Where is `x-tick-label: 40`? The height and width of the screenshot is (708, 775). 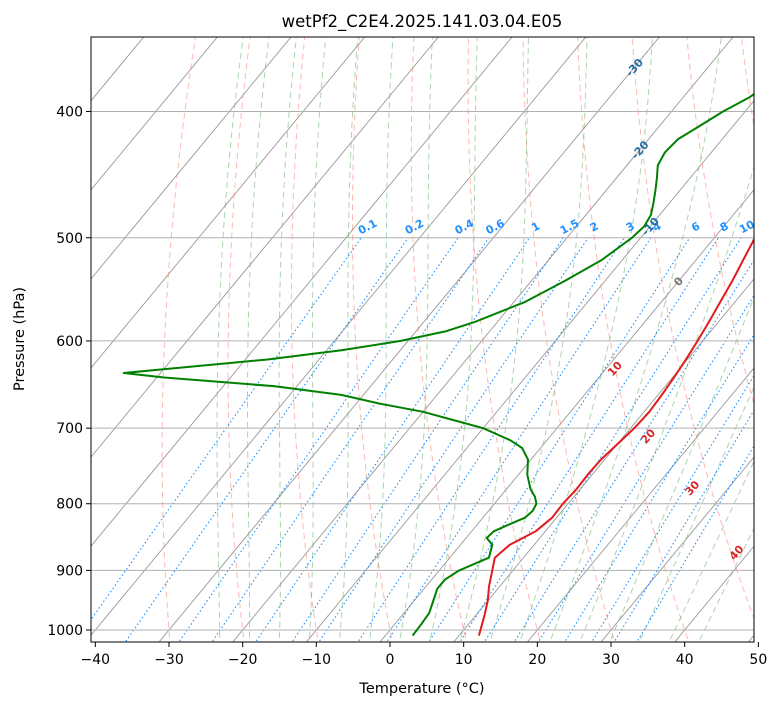 x-tick-label: 40 is located at coordinates (685, 660).